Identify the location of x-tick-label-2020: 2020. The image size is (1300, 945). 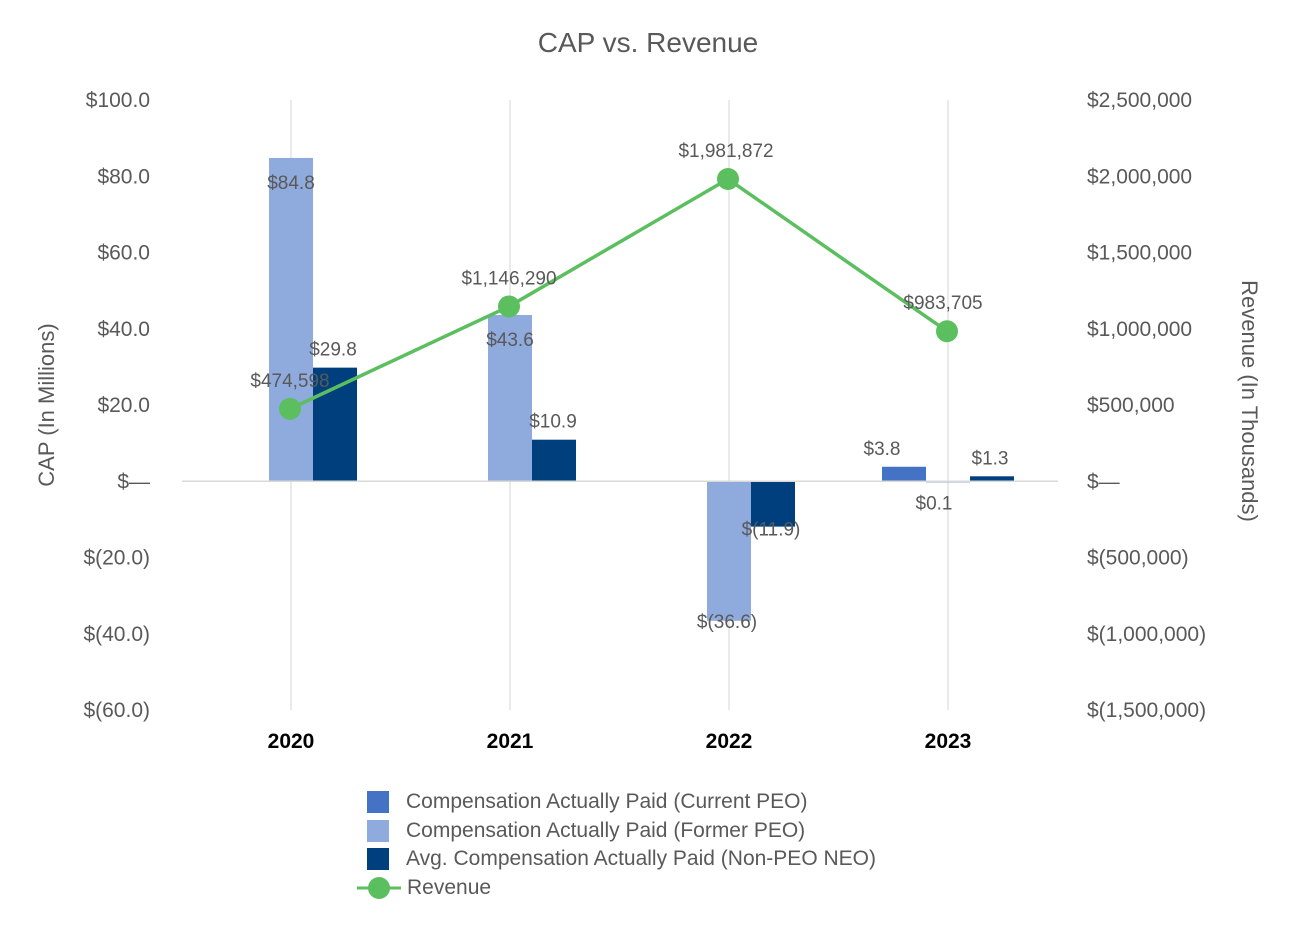
(291, 741).